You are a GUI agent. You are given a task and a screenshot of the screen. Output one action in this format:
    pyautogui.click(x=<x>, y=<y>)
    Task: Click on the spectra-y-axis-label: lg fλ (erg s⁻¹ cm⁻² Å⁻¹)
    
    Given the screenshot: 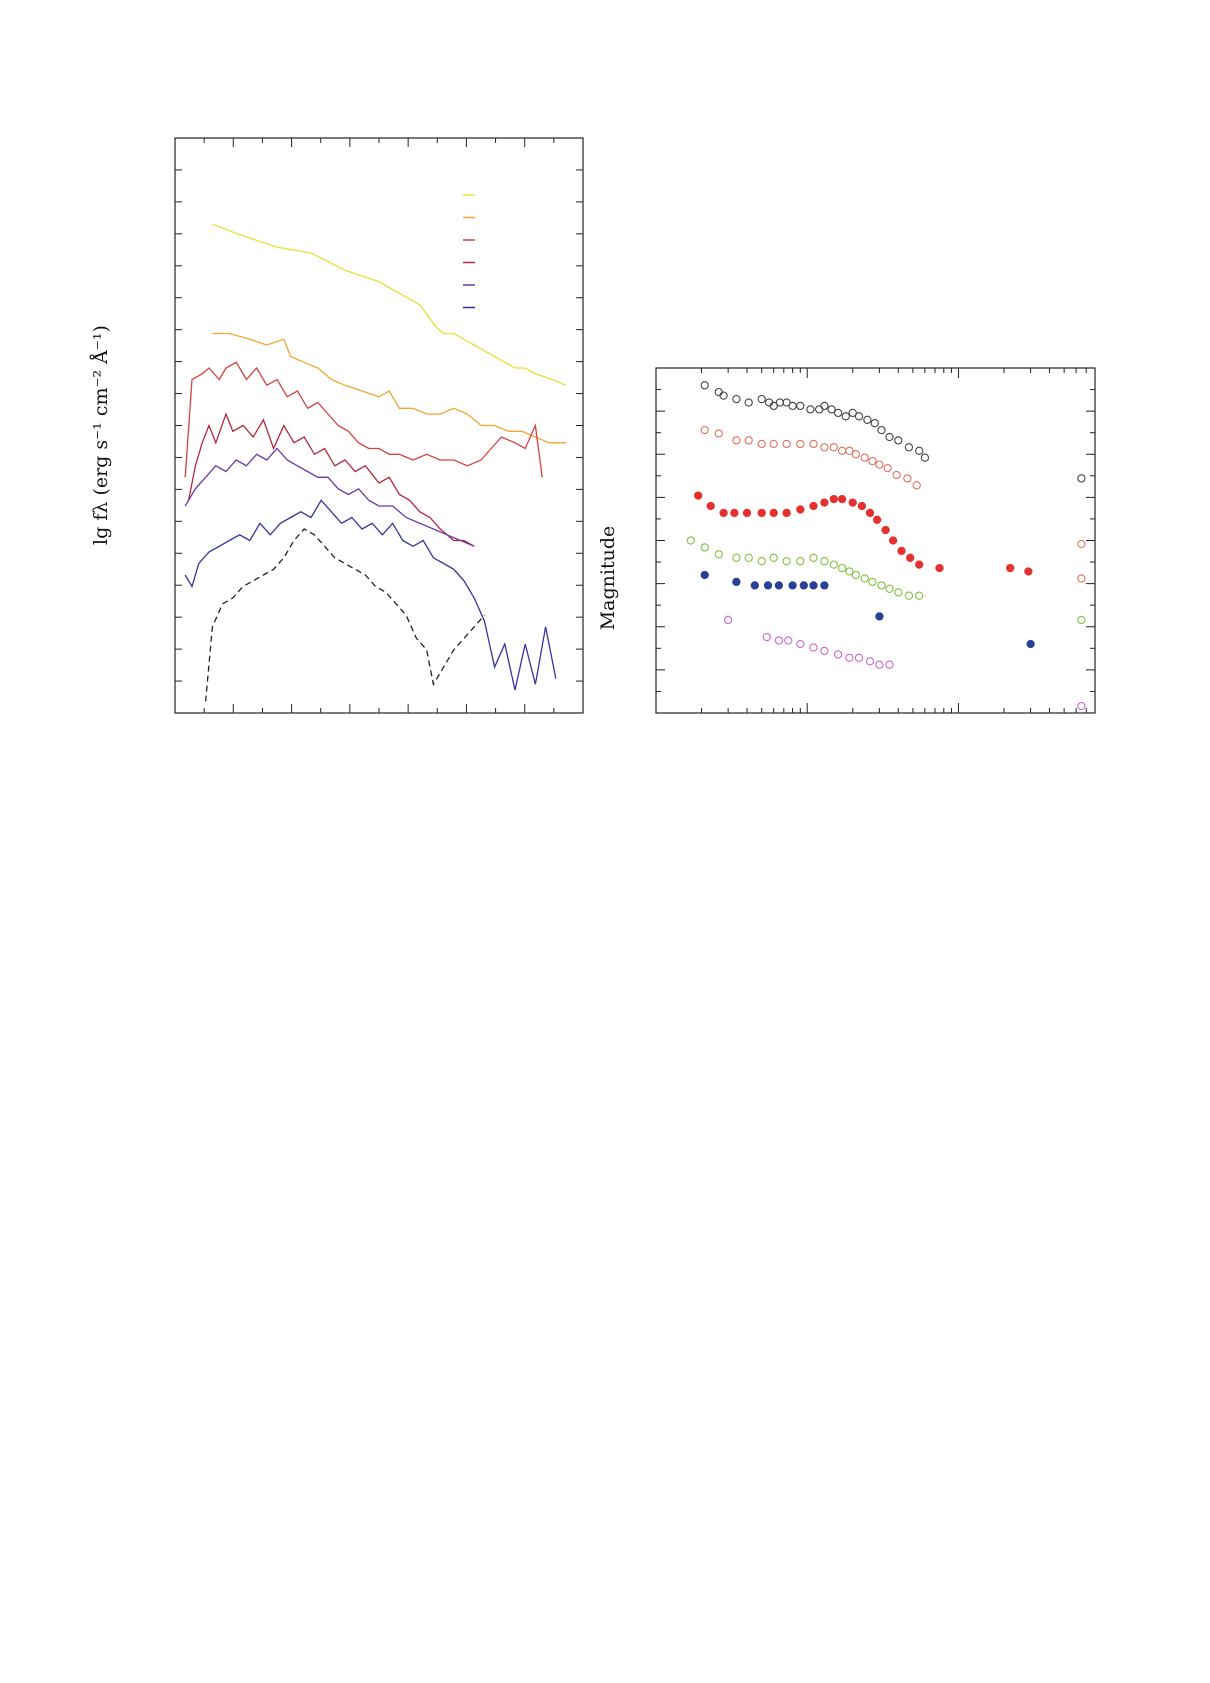 What is the action you would take?
    pyautogui.click(x=101, y=435)
    